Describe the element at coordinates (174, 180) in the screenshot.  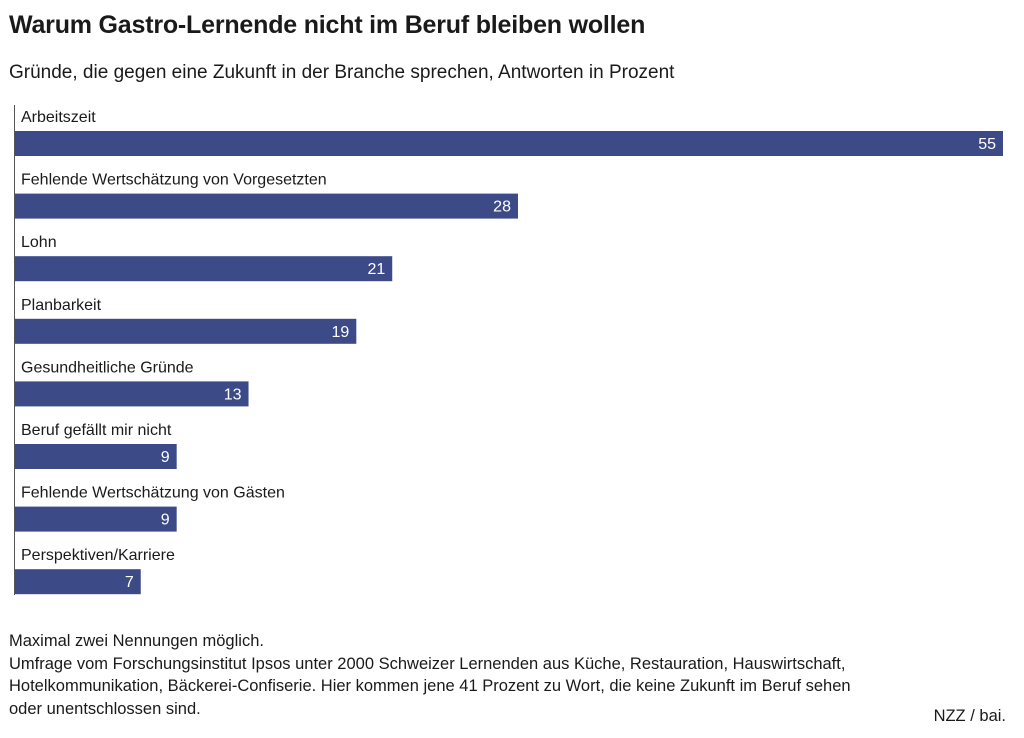
I see `category-label: Fehlende Wertschätzung von Vorgesetzten` at that location.